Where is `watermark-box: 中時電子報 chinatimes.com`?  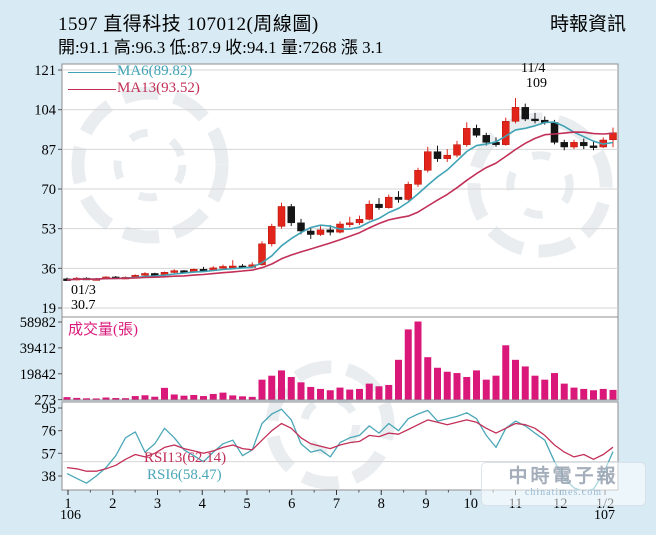
watermark-box: 中時電子報 chinatimes.com is located at coordinates (563, 484).